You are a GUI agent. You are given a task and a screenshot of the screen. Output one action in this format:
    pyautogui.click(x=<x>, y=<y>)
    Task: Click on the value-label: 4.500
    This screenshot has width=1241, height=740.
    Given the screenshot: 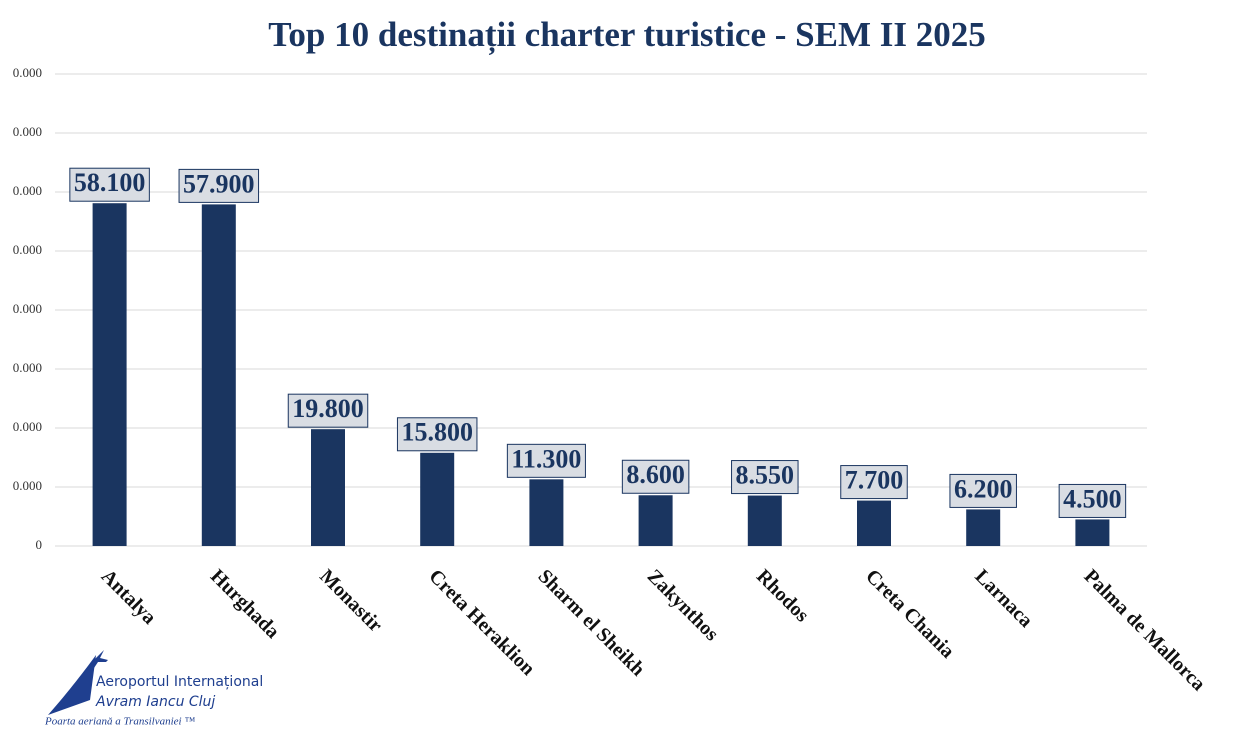 What is the action you would take?
    pyautogui.click(x=1092, y=498)
    